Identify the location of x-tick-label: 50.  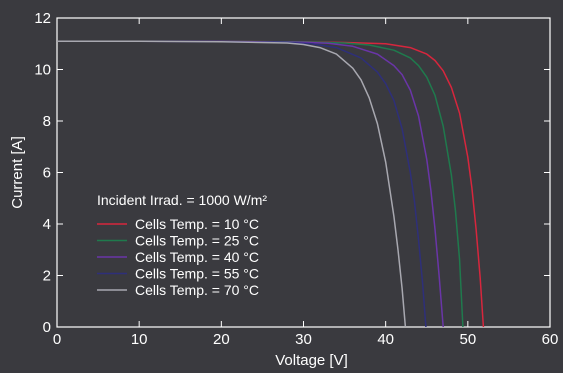
(467, 339).